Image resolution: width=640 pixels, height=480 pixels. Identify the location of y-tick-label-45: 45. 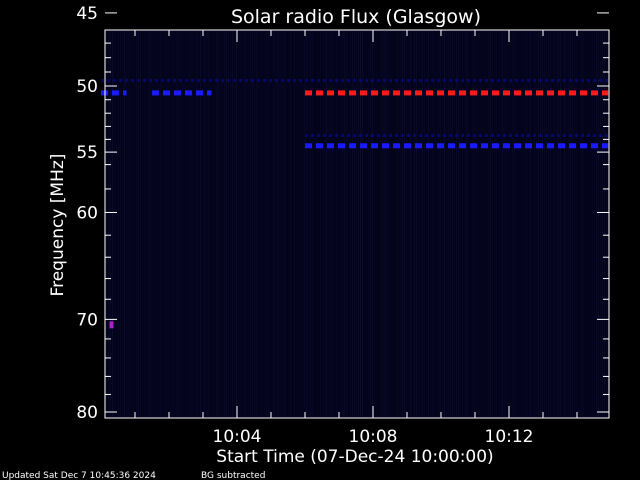
(87, 14).